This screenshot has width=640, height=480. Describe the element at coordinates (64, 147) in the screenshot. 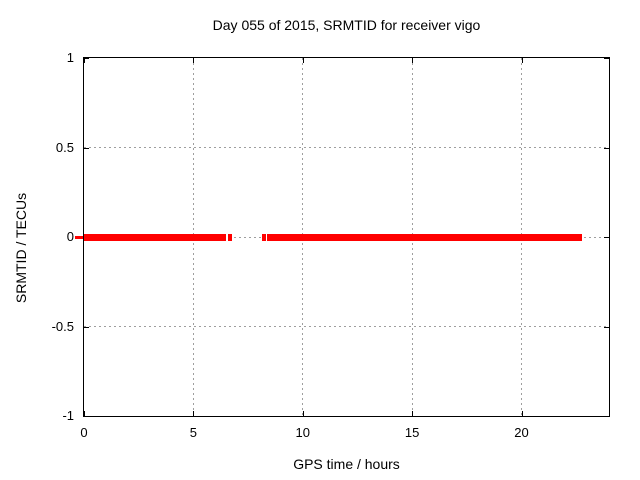

I see `y-tick-label: 0.5` at that location.